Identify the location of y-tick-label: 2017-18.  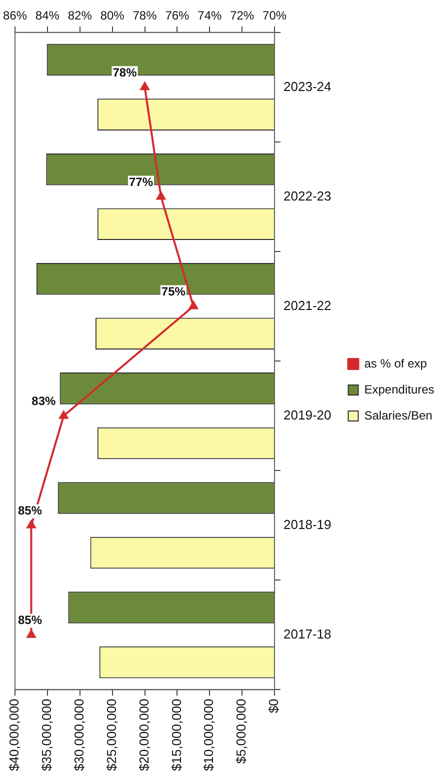
(308, 634).